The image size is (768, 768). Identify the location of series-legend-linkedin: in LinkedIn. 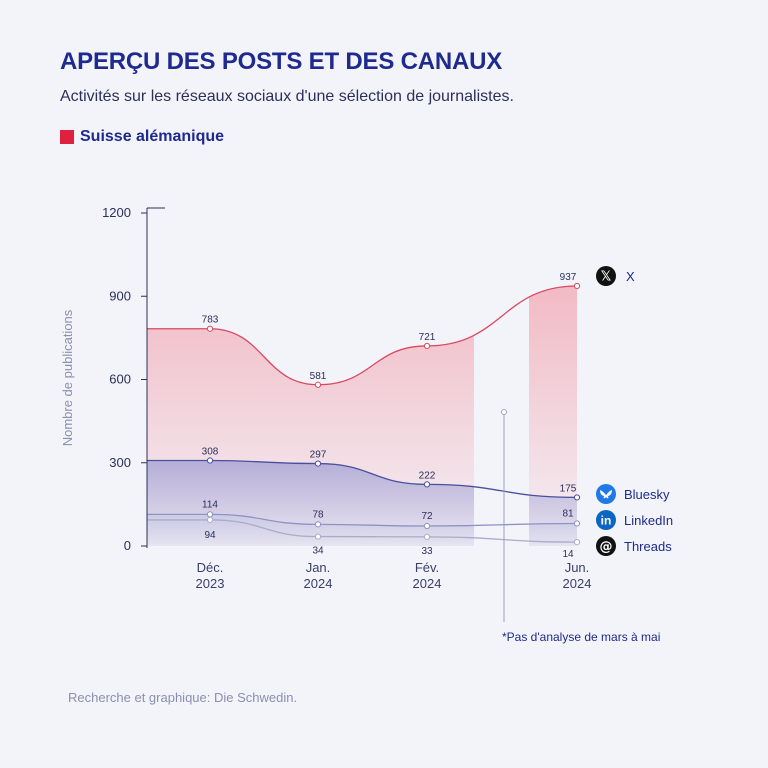
(634, 520).